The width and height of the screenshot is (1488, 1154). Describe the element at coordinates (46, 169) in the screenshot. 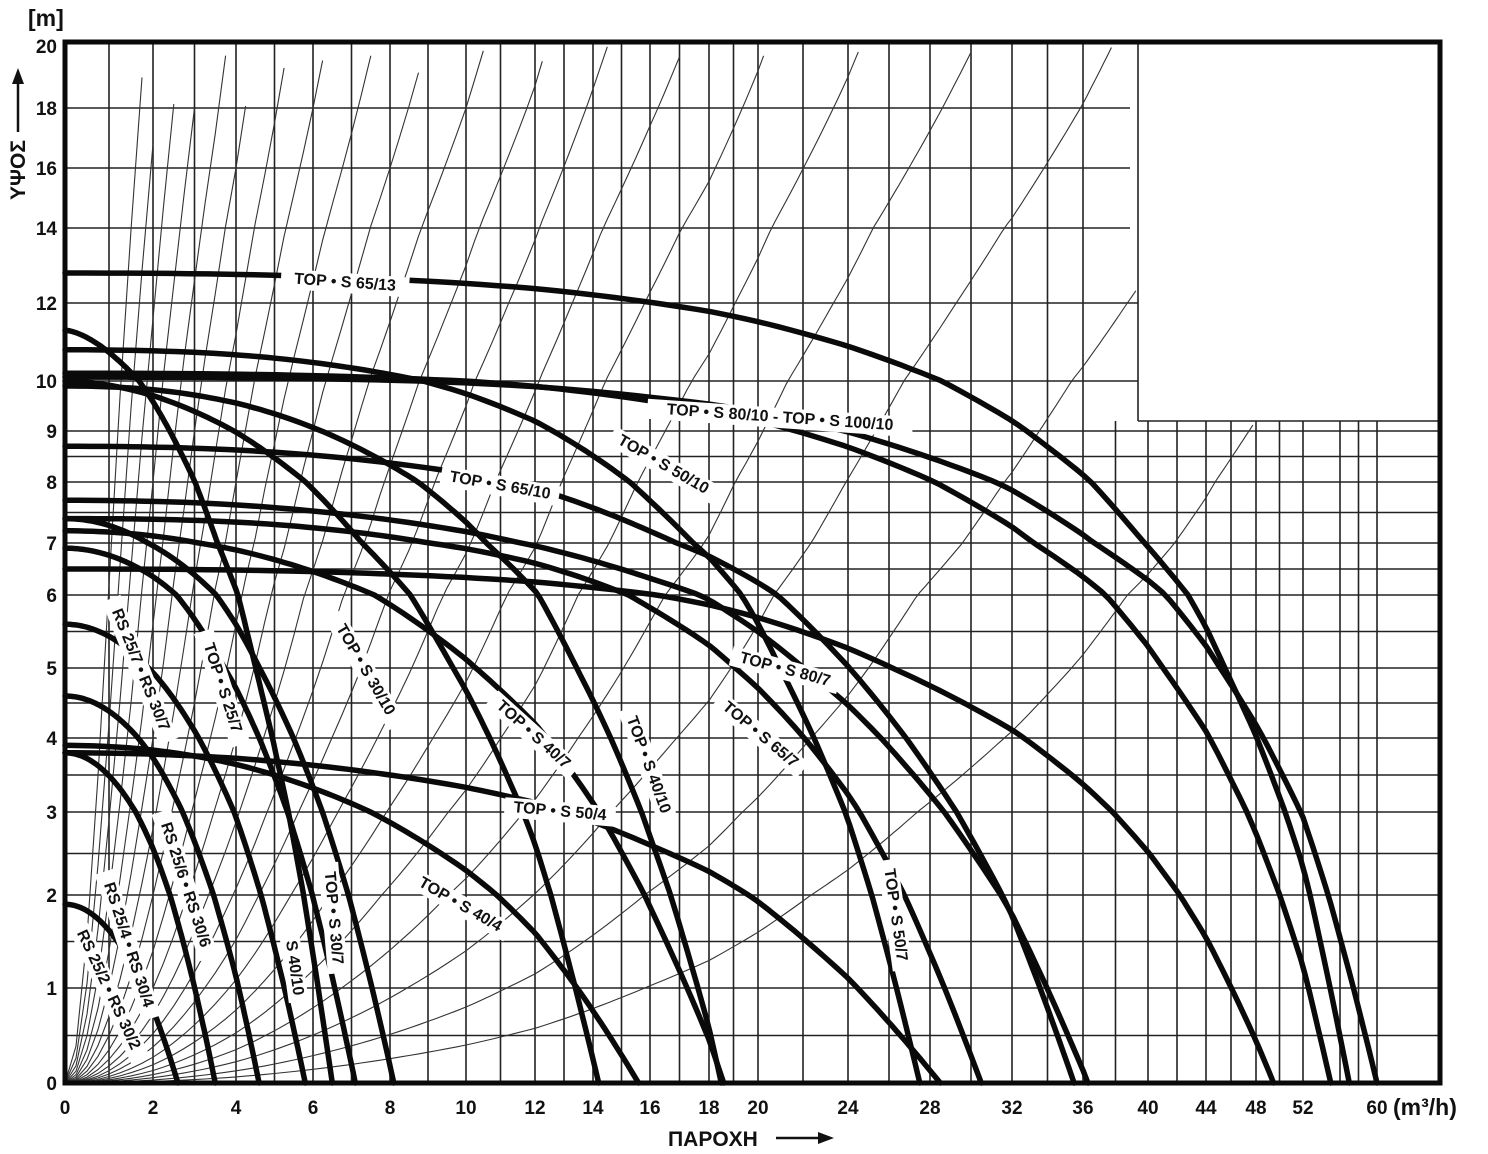

I see `y-tick-label: 16` at that location.